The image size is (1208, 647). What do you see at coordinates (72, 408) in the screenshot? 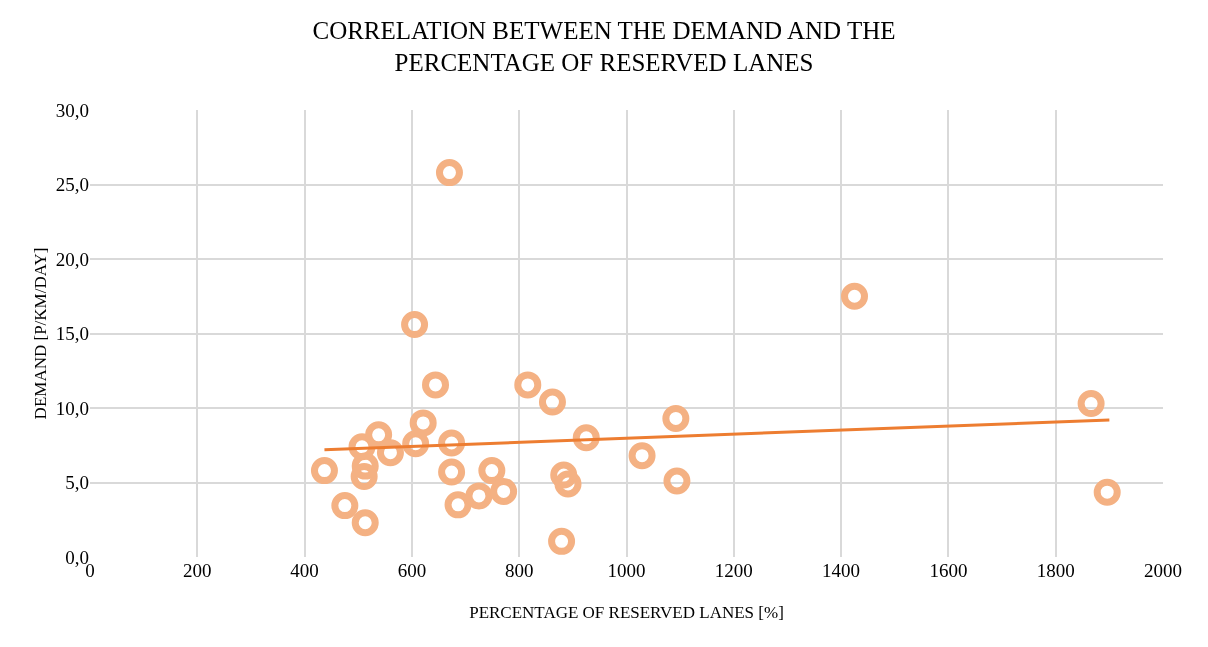
I see `y-tick-label: 10,0` at bounding box center [72, 408].